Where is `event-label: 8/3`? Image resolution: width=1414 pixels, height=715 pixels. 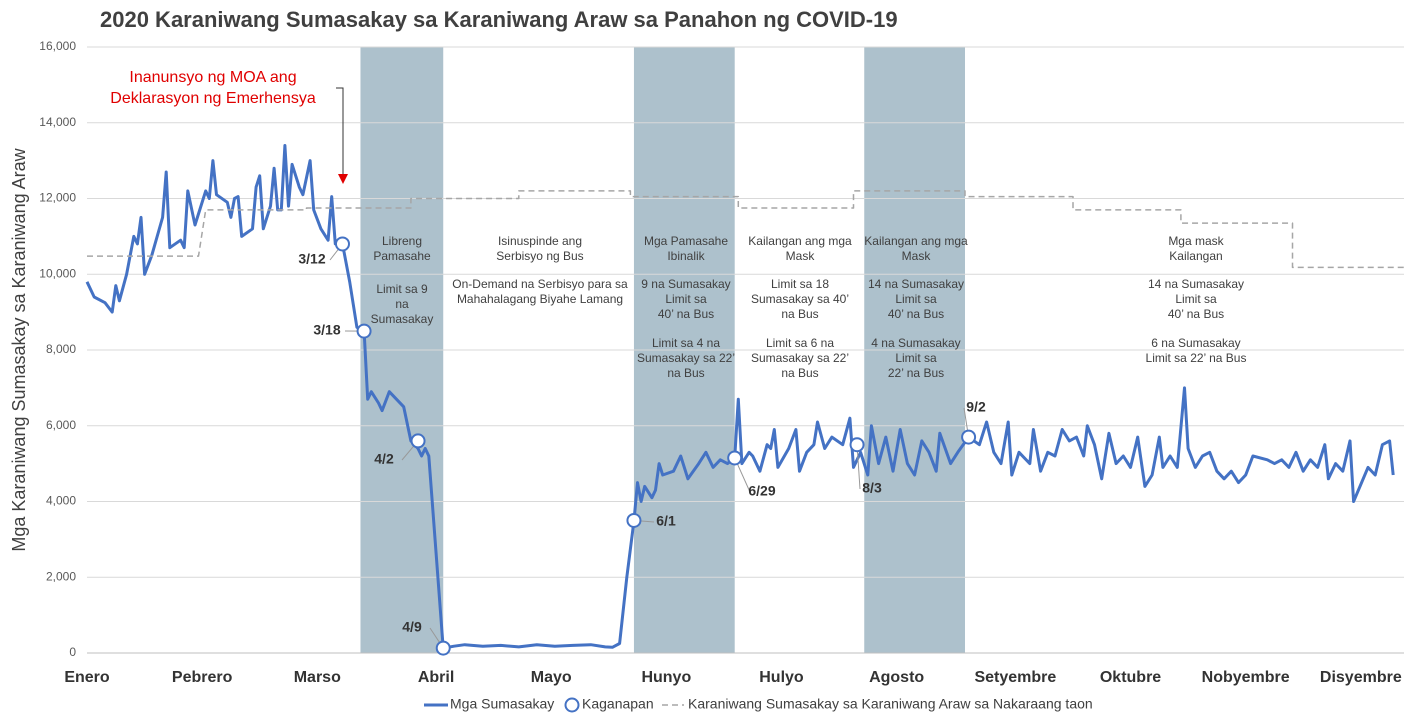 event-label: 8/3 is located at coordinates (872, 488).